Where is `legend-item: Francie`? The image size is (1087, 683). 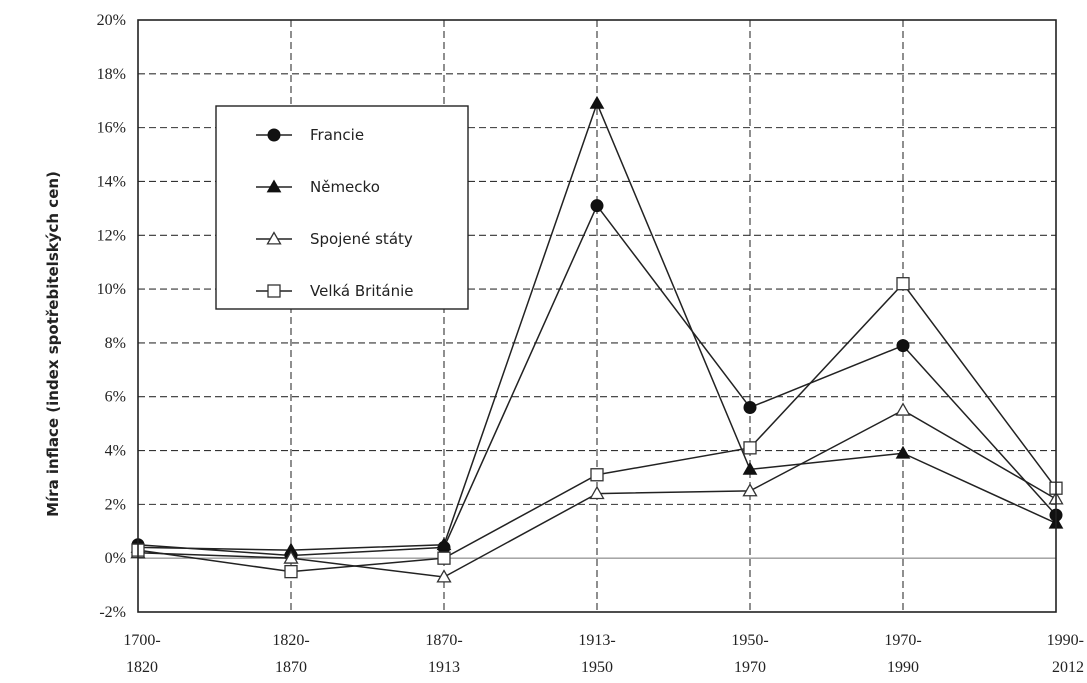 legend-item: Francie is located at coordinates (310, 135).